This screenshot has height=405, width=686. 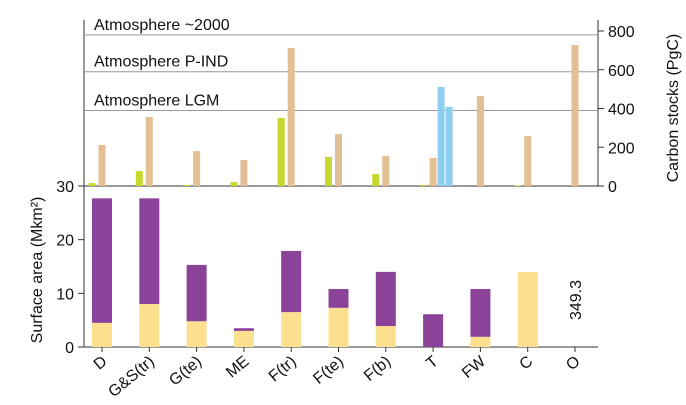 I want to click on y2-tick-label: 800, so click(x=621, y=32).